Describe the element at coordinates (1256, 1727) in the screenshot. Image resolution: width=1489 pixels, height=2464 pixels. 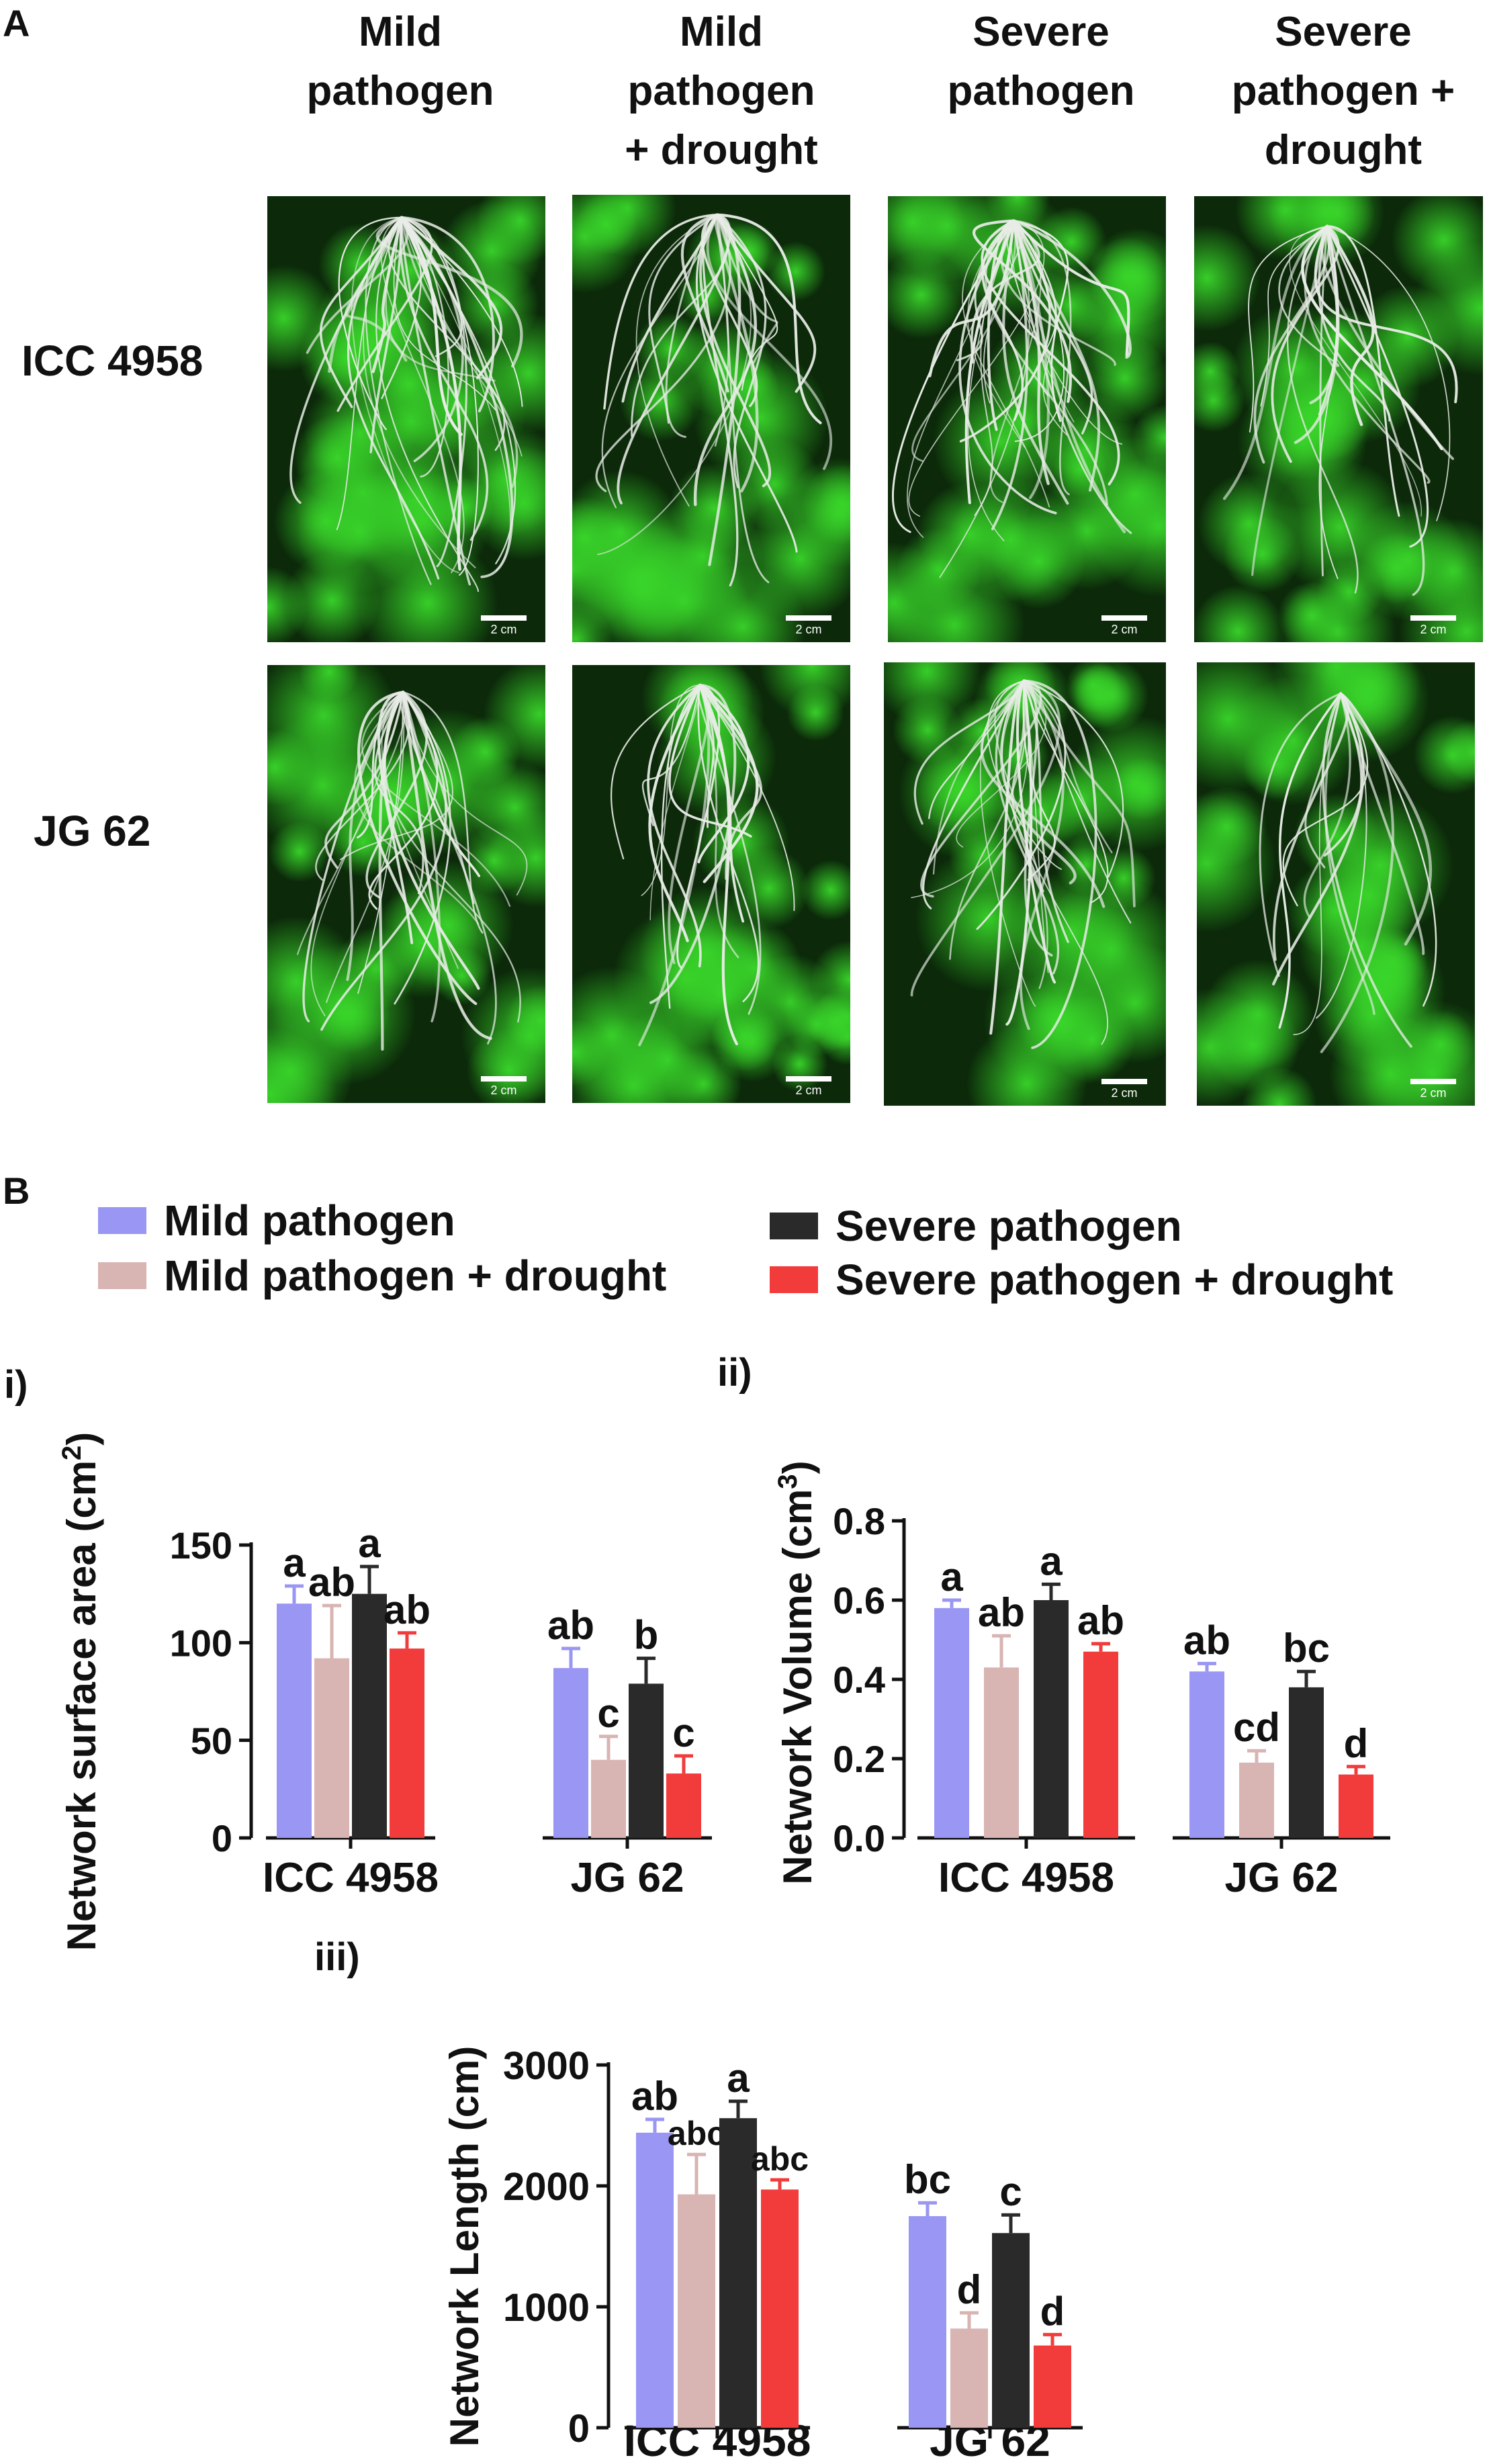
I see `significance-label-ii: cd` at that location.